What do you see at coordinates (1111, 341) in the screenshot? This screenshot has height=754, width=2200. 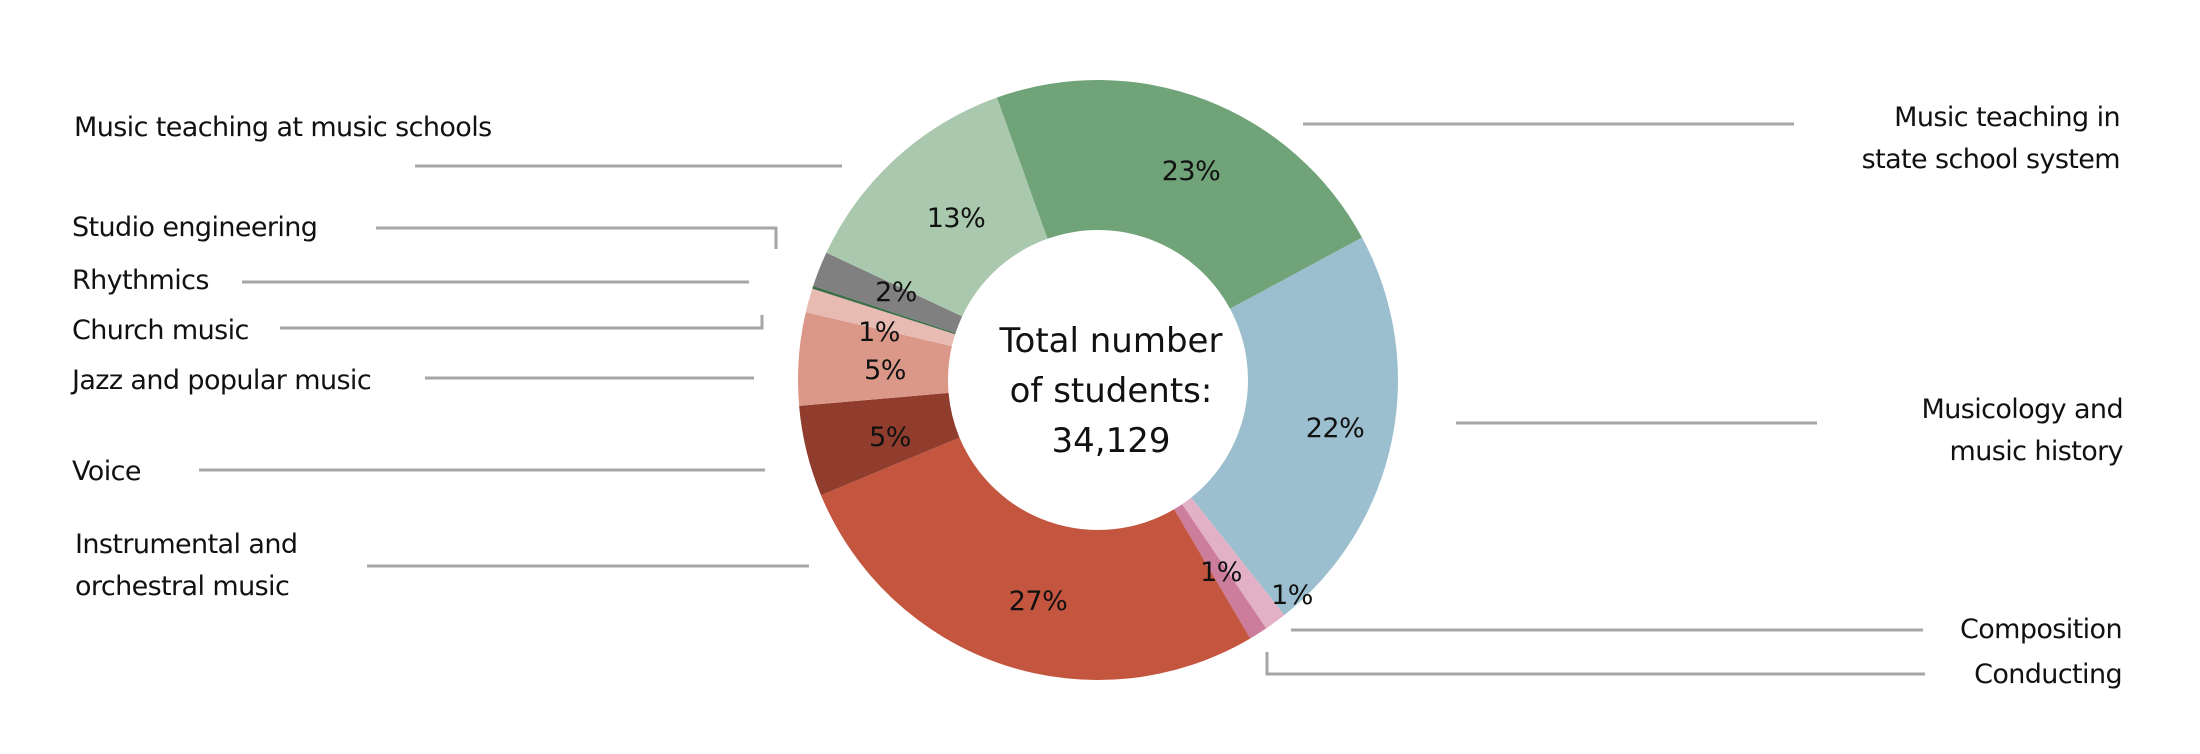 I see `center-label-line-1: Total number` at bounding box center [1111, 341].